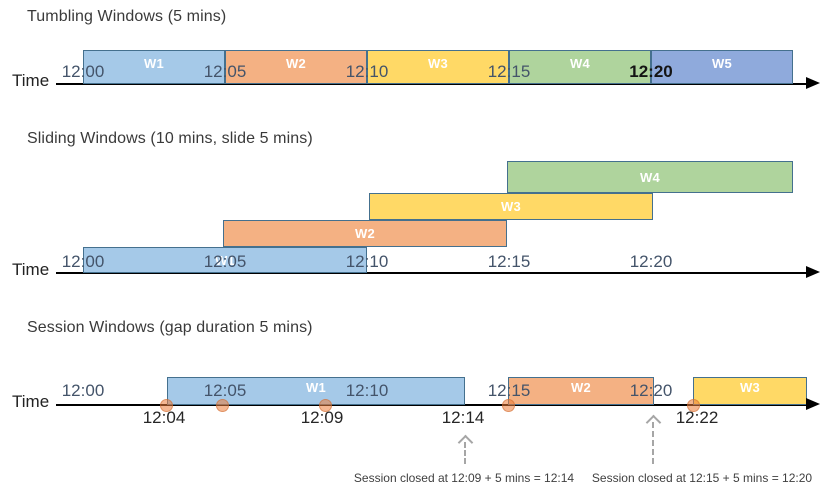 This screenshot has width=829, height=498. What do you see at coordinates (367, 261) in the screenshot?
I see `tick-label-sliding-1210: 12:10` at bounding box center [367, 261].